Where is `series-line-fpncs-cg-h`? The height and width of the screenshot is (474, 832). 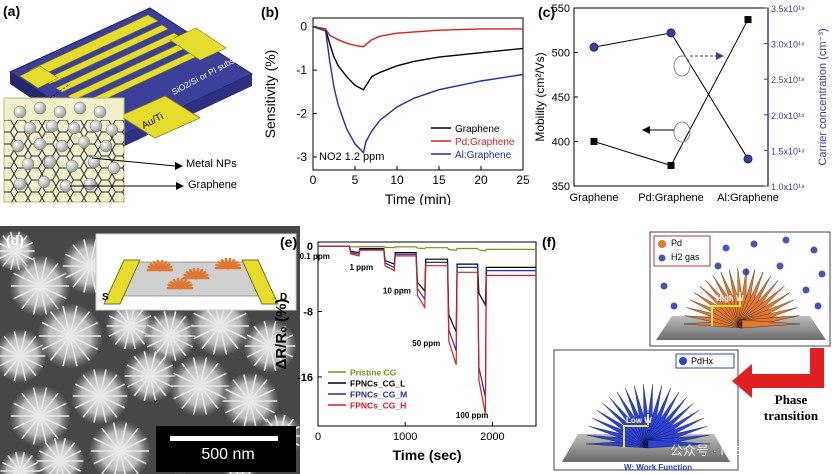 series-line-fpncs-cg-h is located at coordinates (427, 329).